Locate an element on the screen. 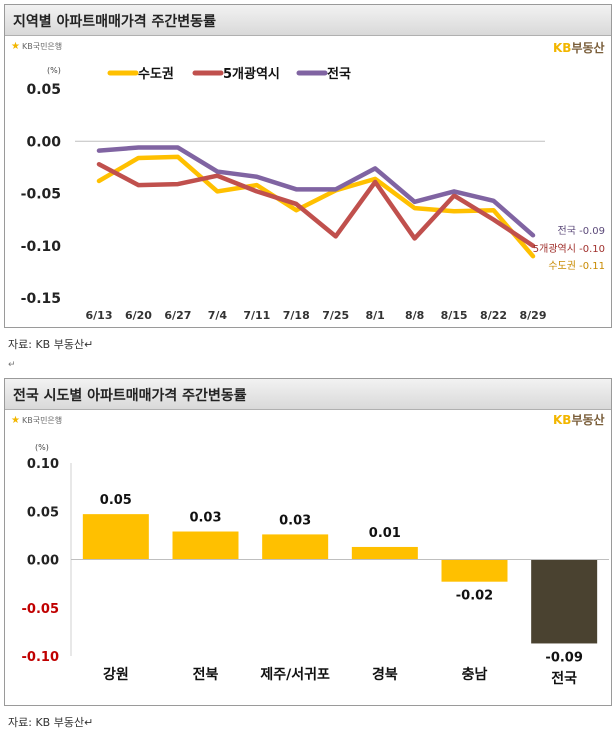  x-category-label: 경북 is located at coordinates (385, 674).